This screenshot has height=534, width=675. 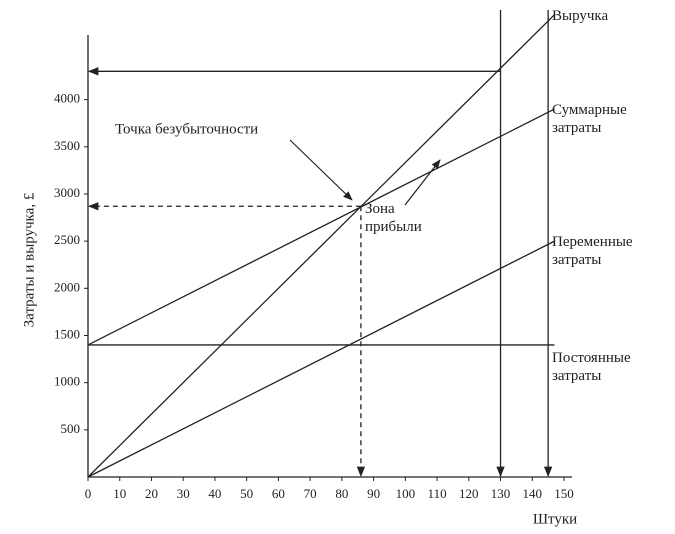 What do you see at coordinates (151, 493) in the screenshot?
I see `x-tick-label: 20` at bounding box center [151, 493].